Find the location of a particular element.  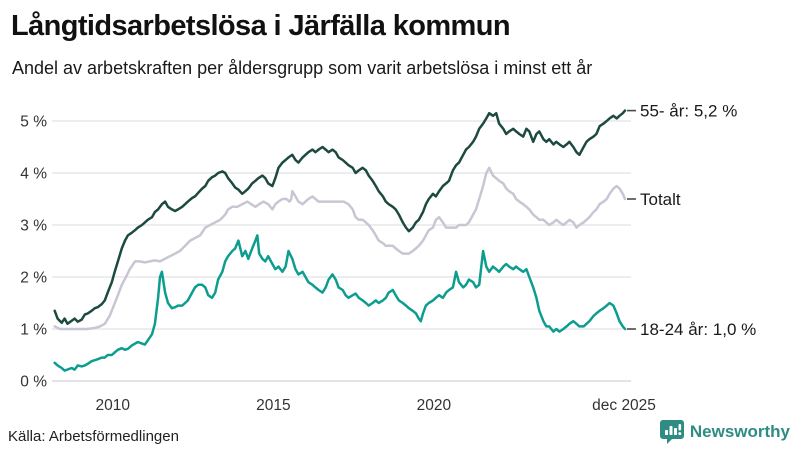

source-note: Källa: Arbetsförmedlingen is located at coordinates (93, 436).